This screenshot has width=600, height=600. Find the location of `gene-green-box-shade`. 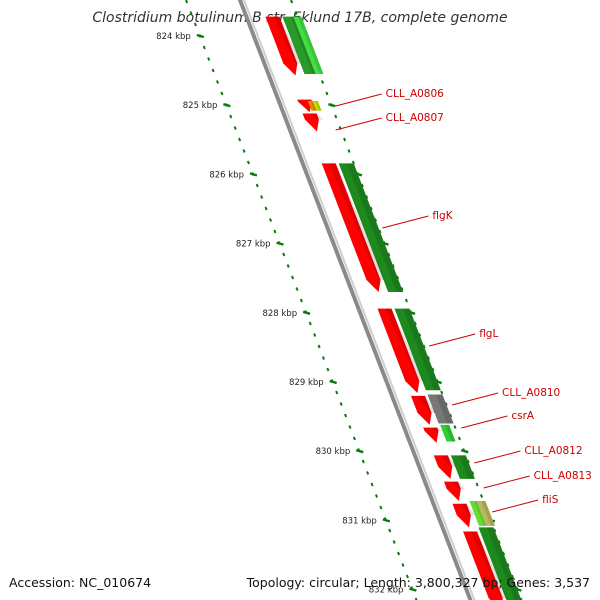

gene-green-box-shade is located at coordinates (467, 467).